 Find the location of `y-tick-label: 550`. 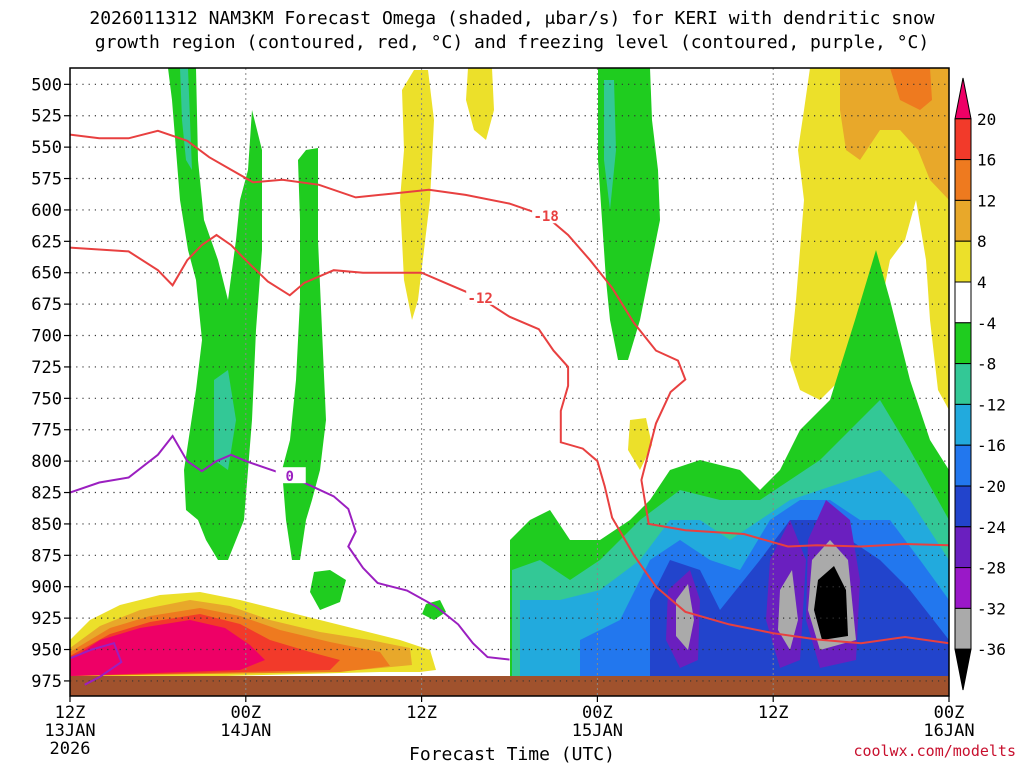

y-tick-label: 550 is located at coordinates (46, 148).